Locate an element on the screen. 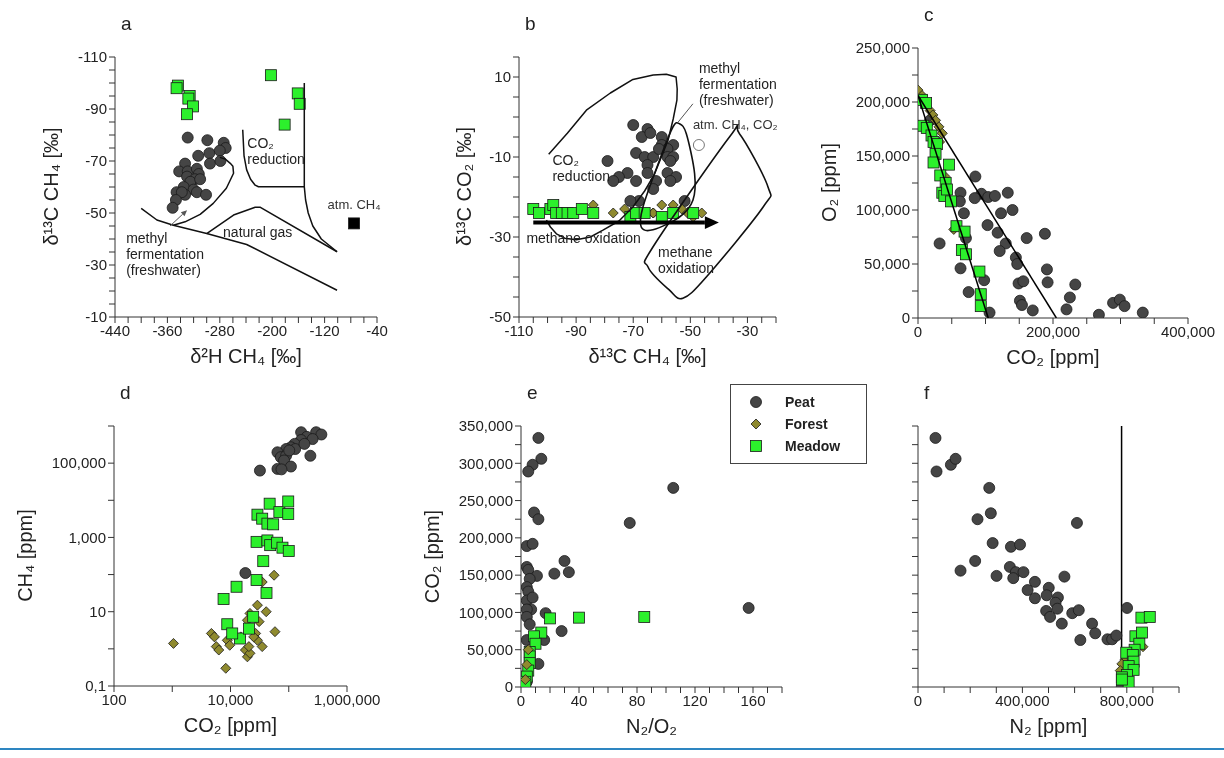 The height and width of the screenshot is (758, 1224). x-tick-label: -40 is located at coordinates (377, 330).